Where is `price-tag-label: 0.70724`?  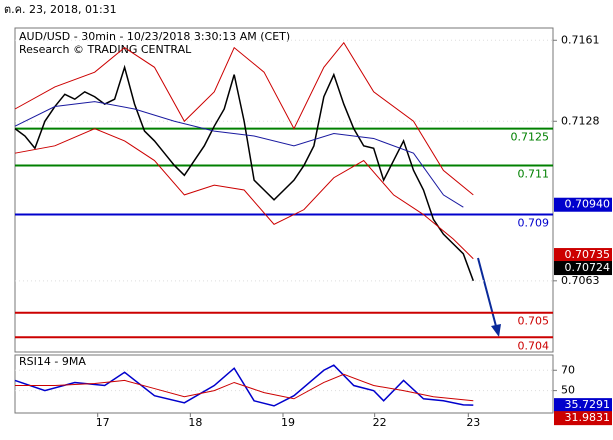 price-tag-label: 0.70724 is located at coordinates (588, 267).